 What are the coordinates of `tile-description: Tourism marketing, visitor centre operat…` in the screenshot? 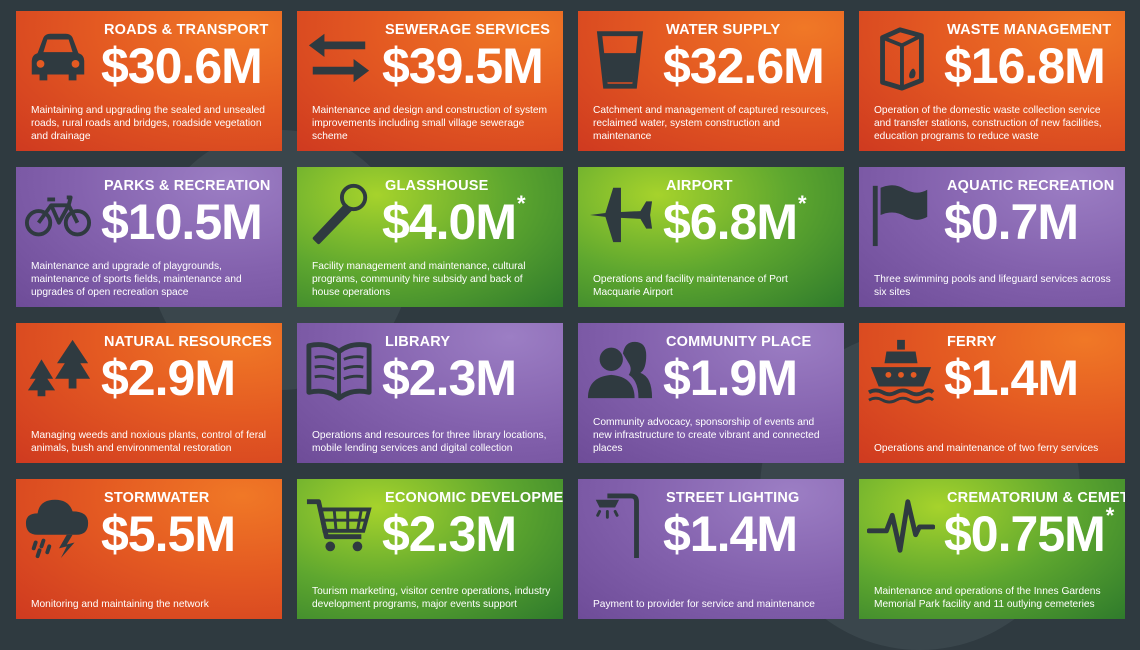 It's located at (431, 598).